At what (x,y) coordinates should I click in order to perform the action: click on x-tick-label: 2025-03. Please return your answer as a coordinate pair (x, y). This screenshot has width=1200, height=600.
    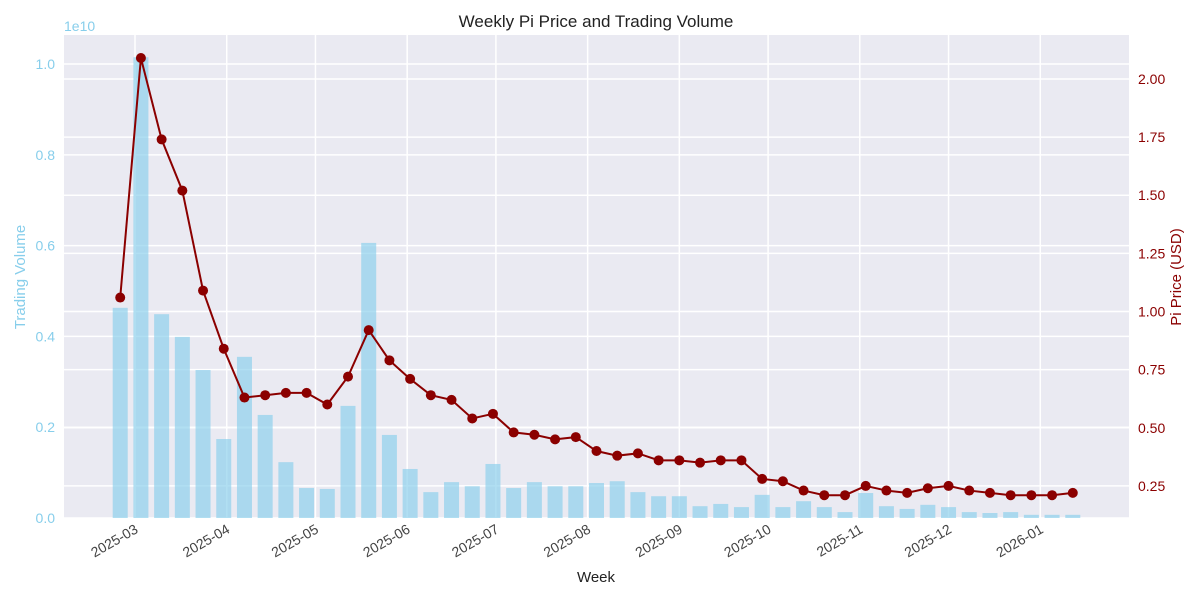
    Looking at the image, I should click on (114, 541).